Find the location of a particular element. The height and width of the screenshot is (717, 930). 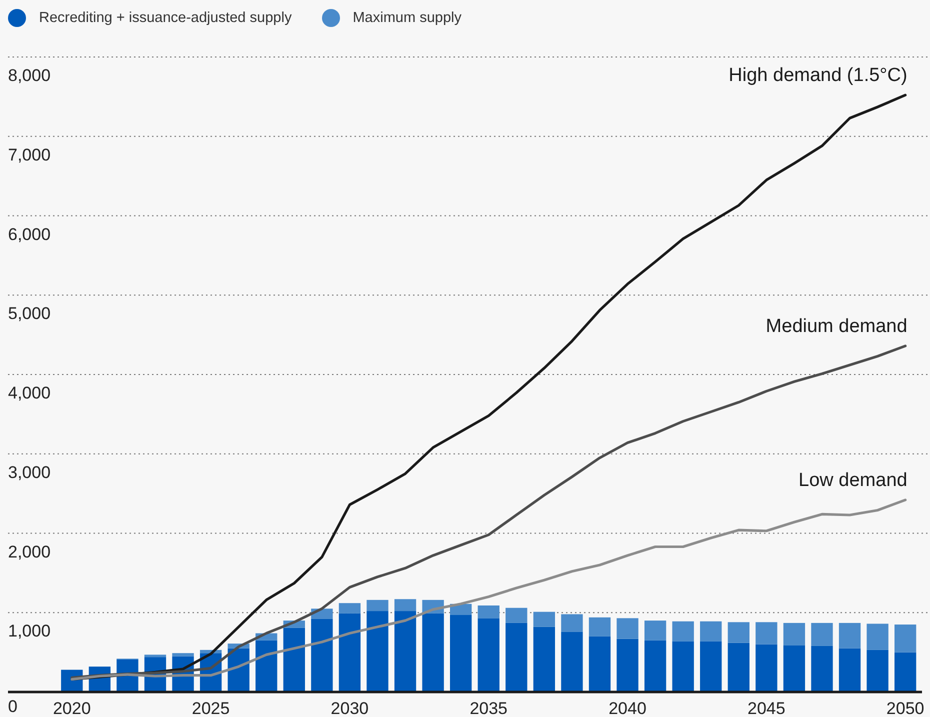

series-label: High demand (1.5°C) is located at coordinates (818, 75).